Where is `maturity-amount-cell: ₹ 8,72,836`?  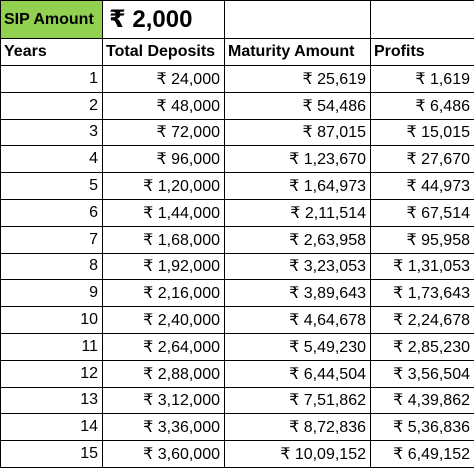 maturity-amount-cell: ₹ 8,72,836 is located at coordinates (298, 427).